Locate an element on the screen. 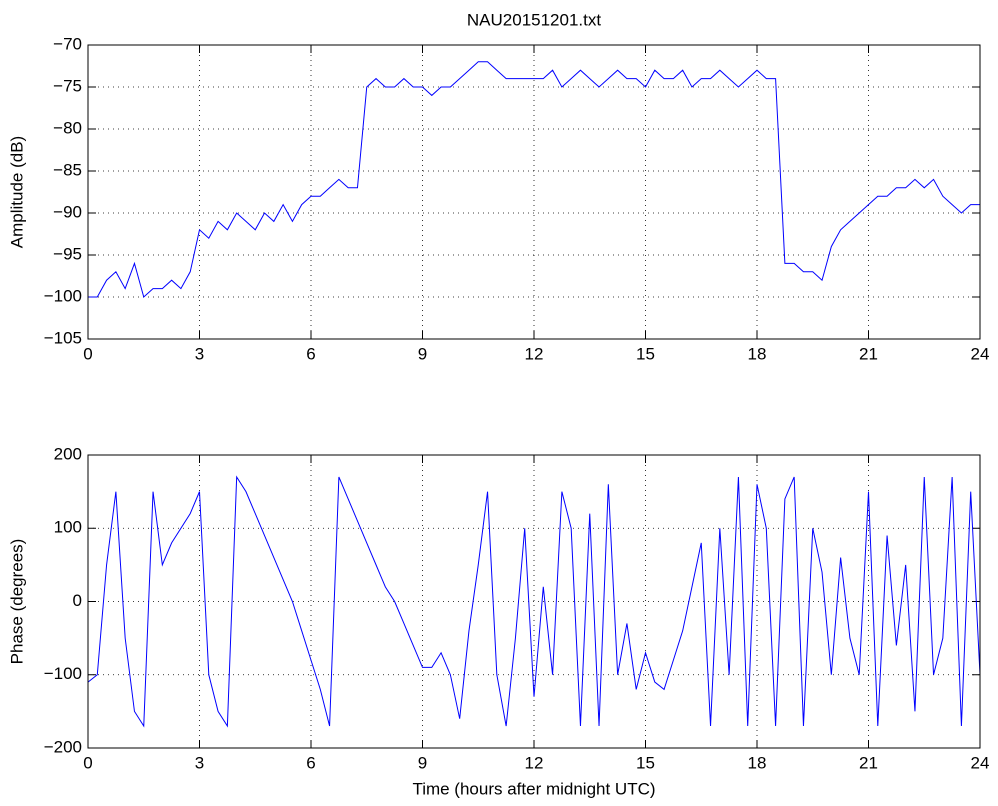  y-tick-label: 200 is located at coordinates (68, 453).